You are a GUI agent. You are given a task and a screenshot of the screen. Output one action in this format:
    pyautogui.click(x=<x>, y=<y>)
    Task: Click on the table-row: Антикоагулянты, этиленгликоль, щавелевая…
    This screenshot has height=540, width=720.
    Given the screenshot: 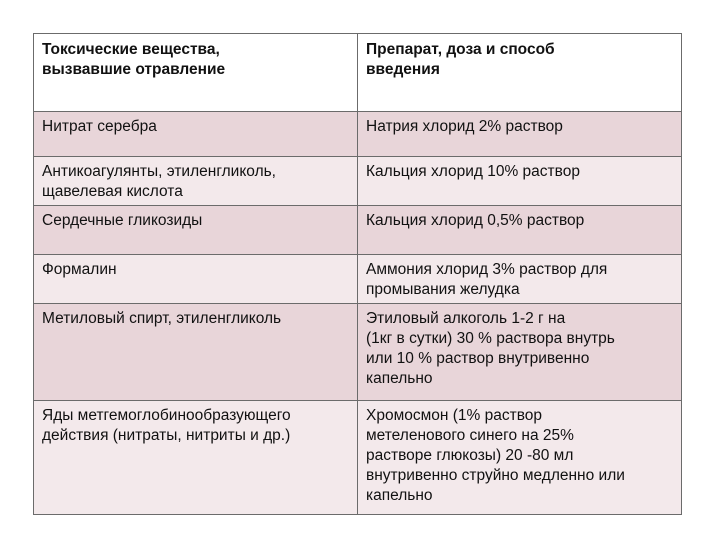 What is the action you would take?
    pyautogui.click(x=357, y=181)
    